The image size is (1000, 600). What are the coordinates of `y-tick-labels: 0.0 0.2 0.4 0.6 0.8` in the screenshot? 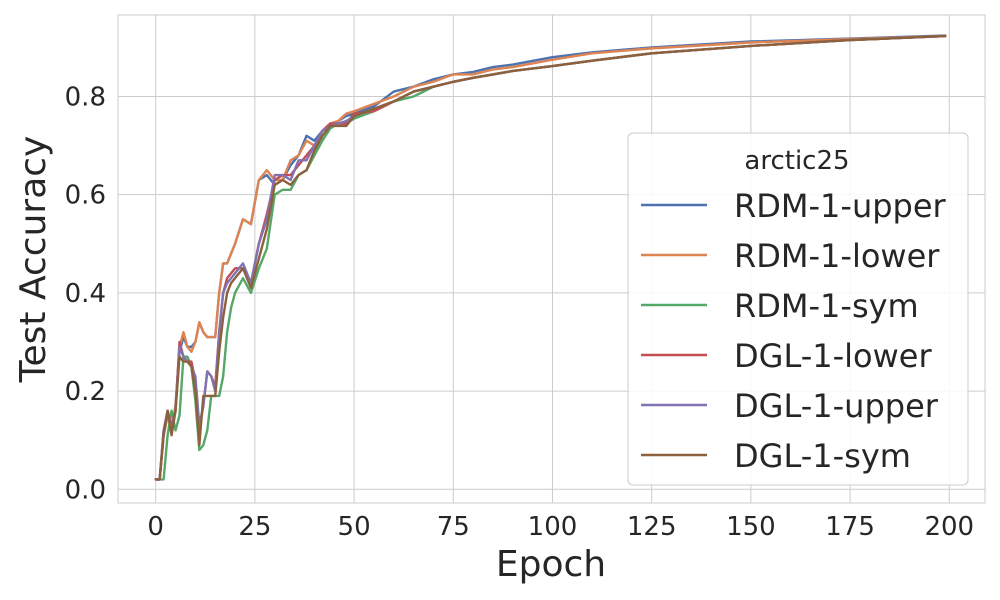 It's located at (85, 293).